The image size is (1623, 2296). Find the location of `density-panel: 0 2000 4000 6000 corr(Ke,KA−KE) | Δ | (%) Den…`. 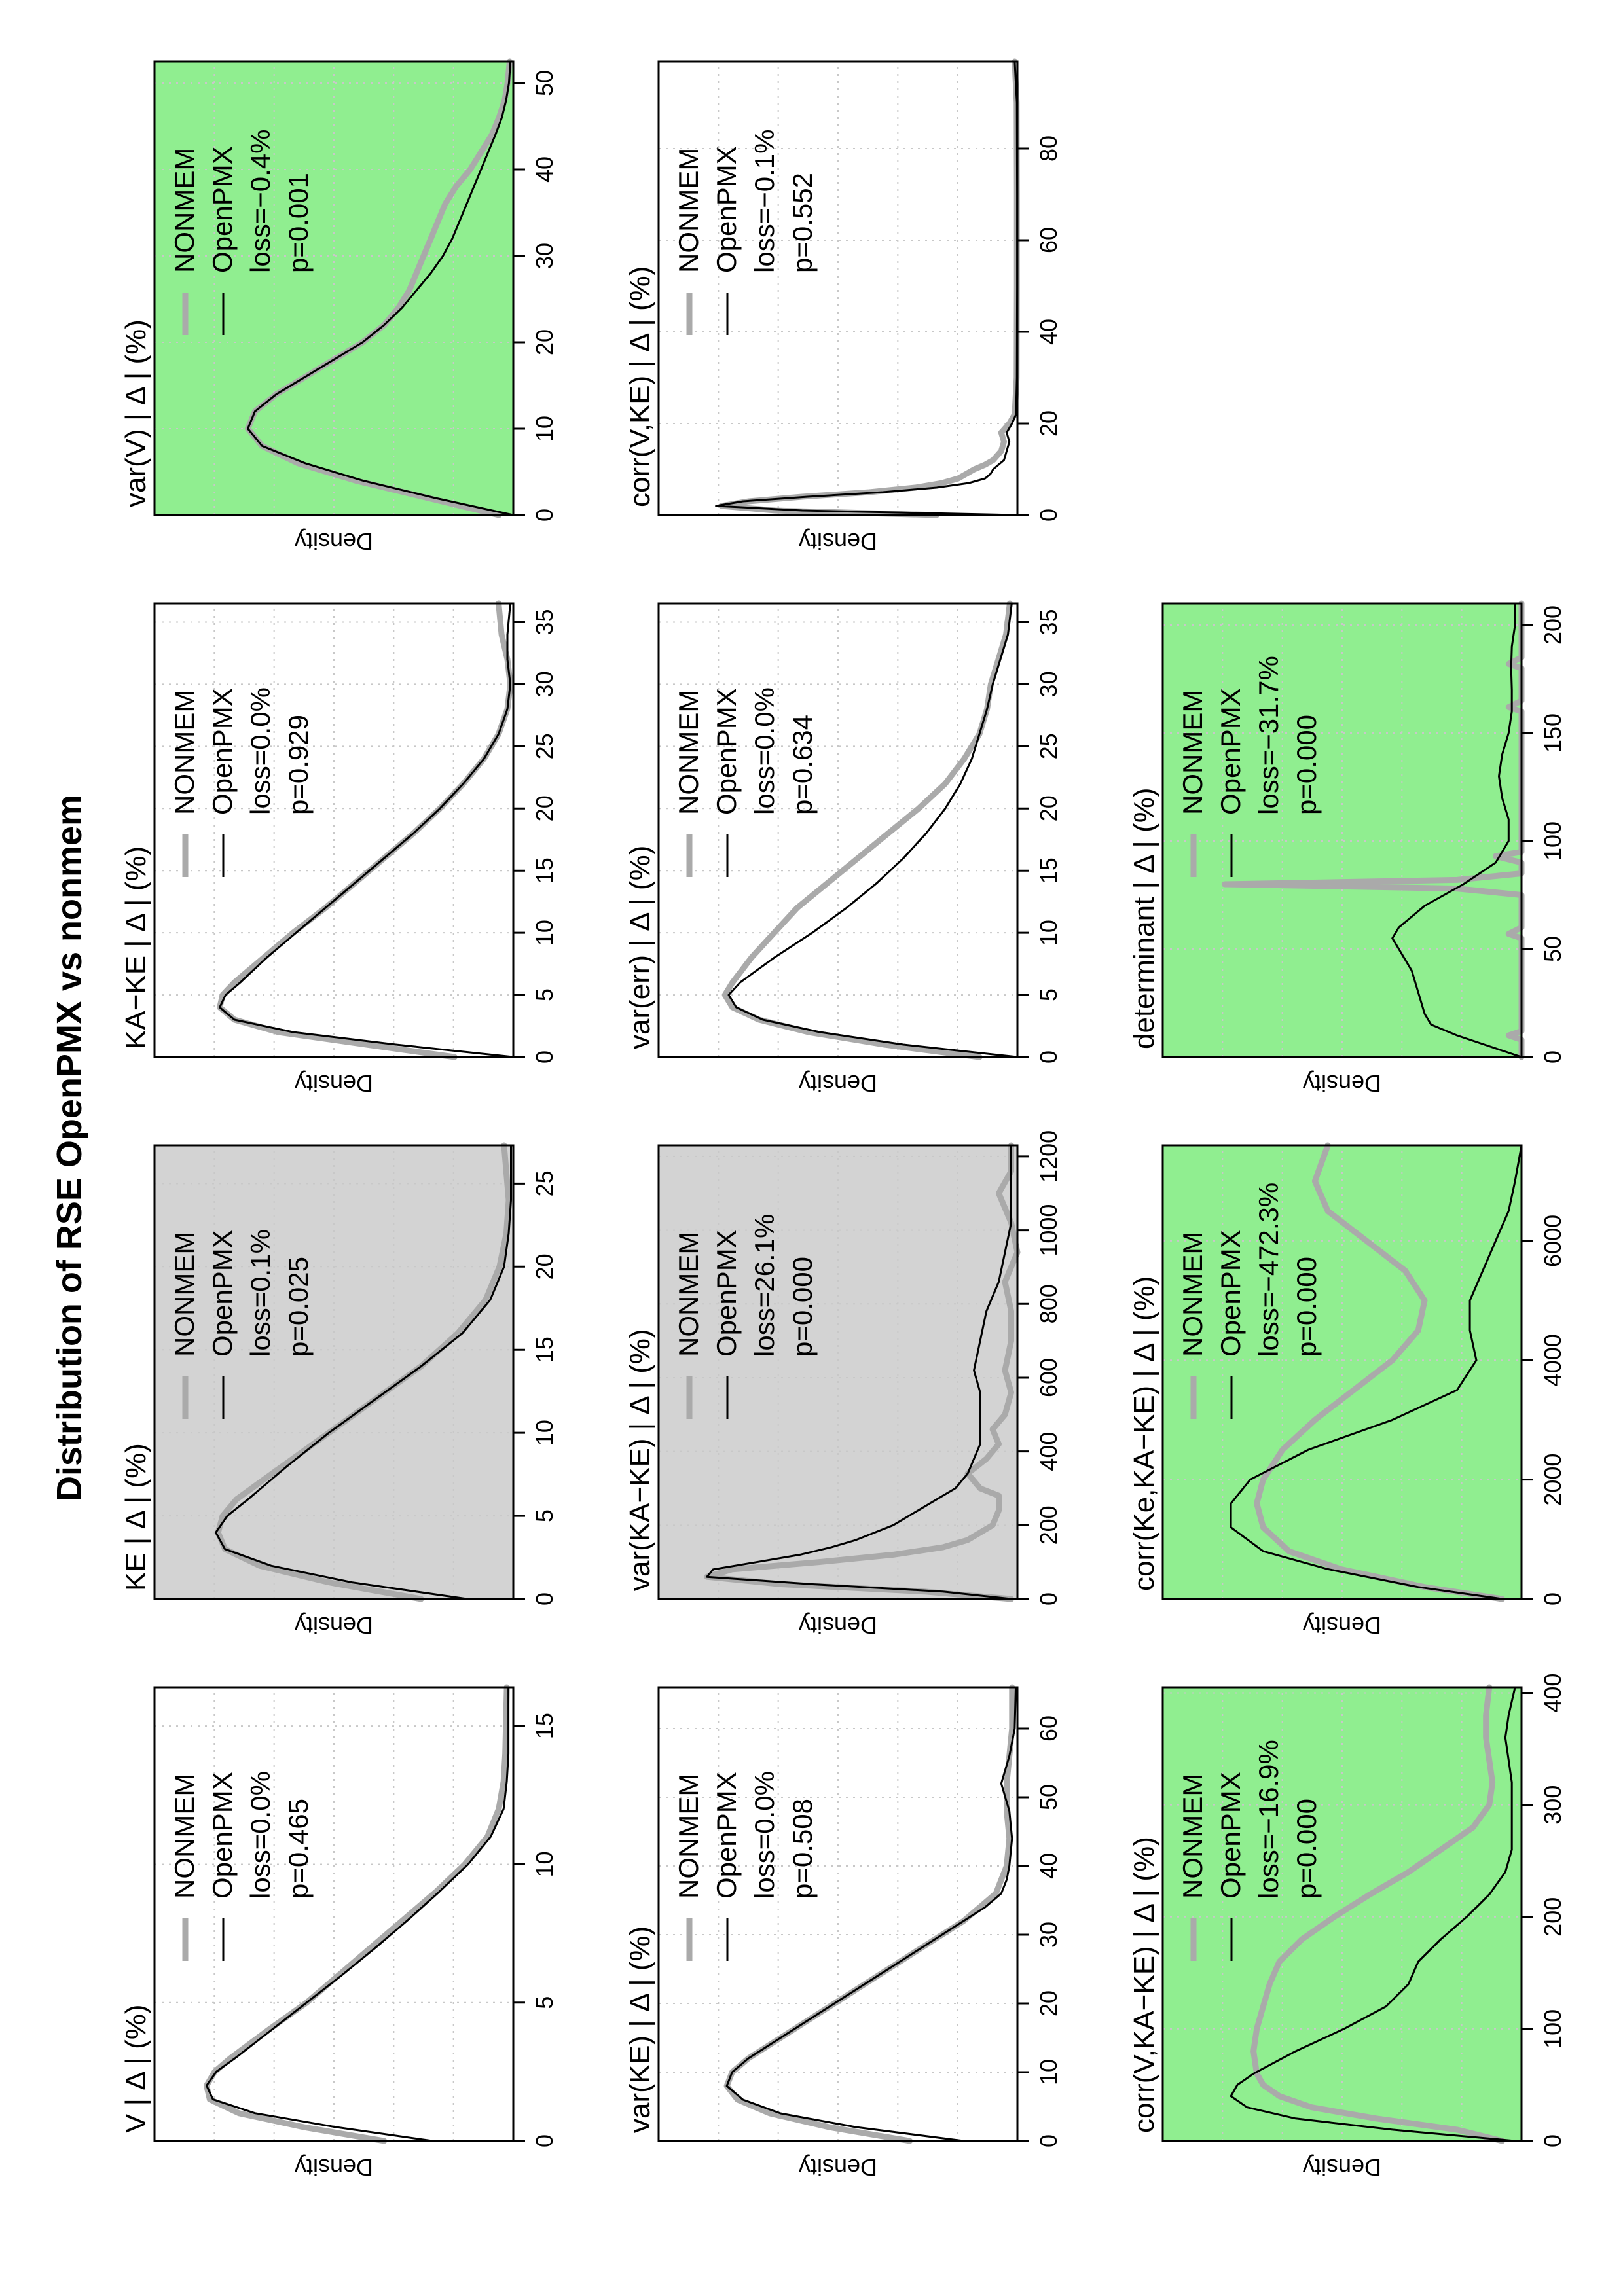

density-panel: 0 2000 4000 6000 corr(Ke,KA−KE) | Δ | (%) Den… is located at coordinates (1347, 1390).